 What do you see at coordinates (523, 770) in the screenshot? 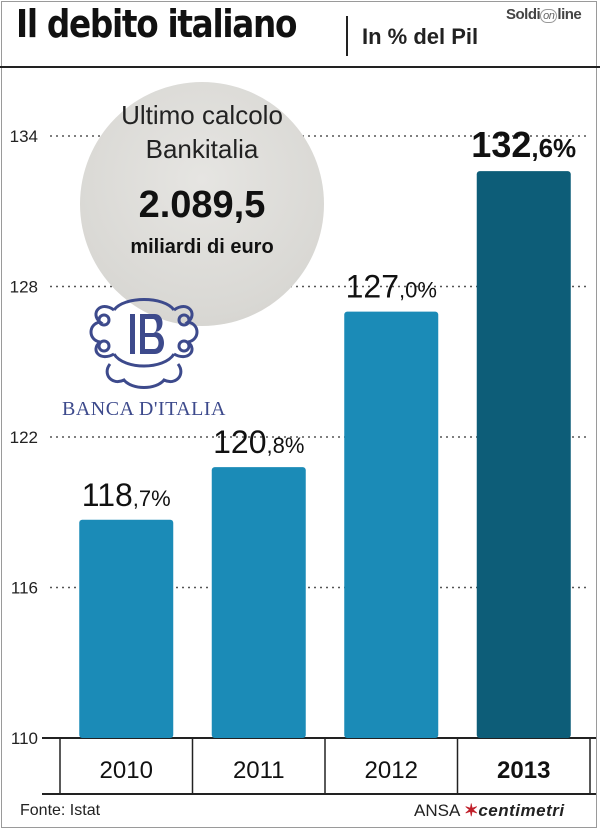
I see `x-tick-label: 2013` at bounding box center [523, 770].